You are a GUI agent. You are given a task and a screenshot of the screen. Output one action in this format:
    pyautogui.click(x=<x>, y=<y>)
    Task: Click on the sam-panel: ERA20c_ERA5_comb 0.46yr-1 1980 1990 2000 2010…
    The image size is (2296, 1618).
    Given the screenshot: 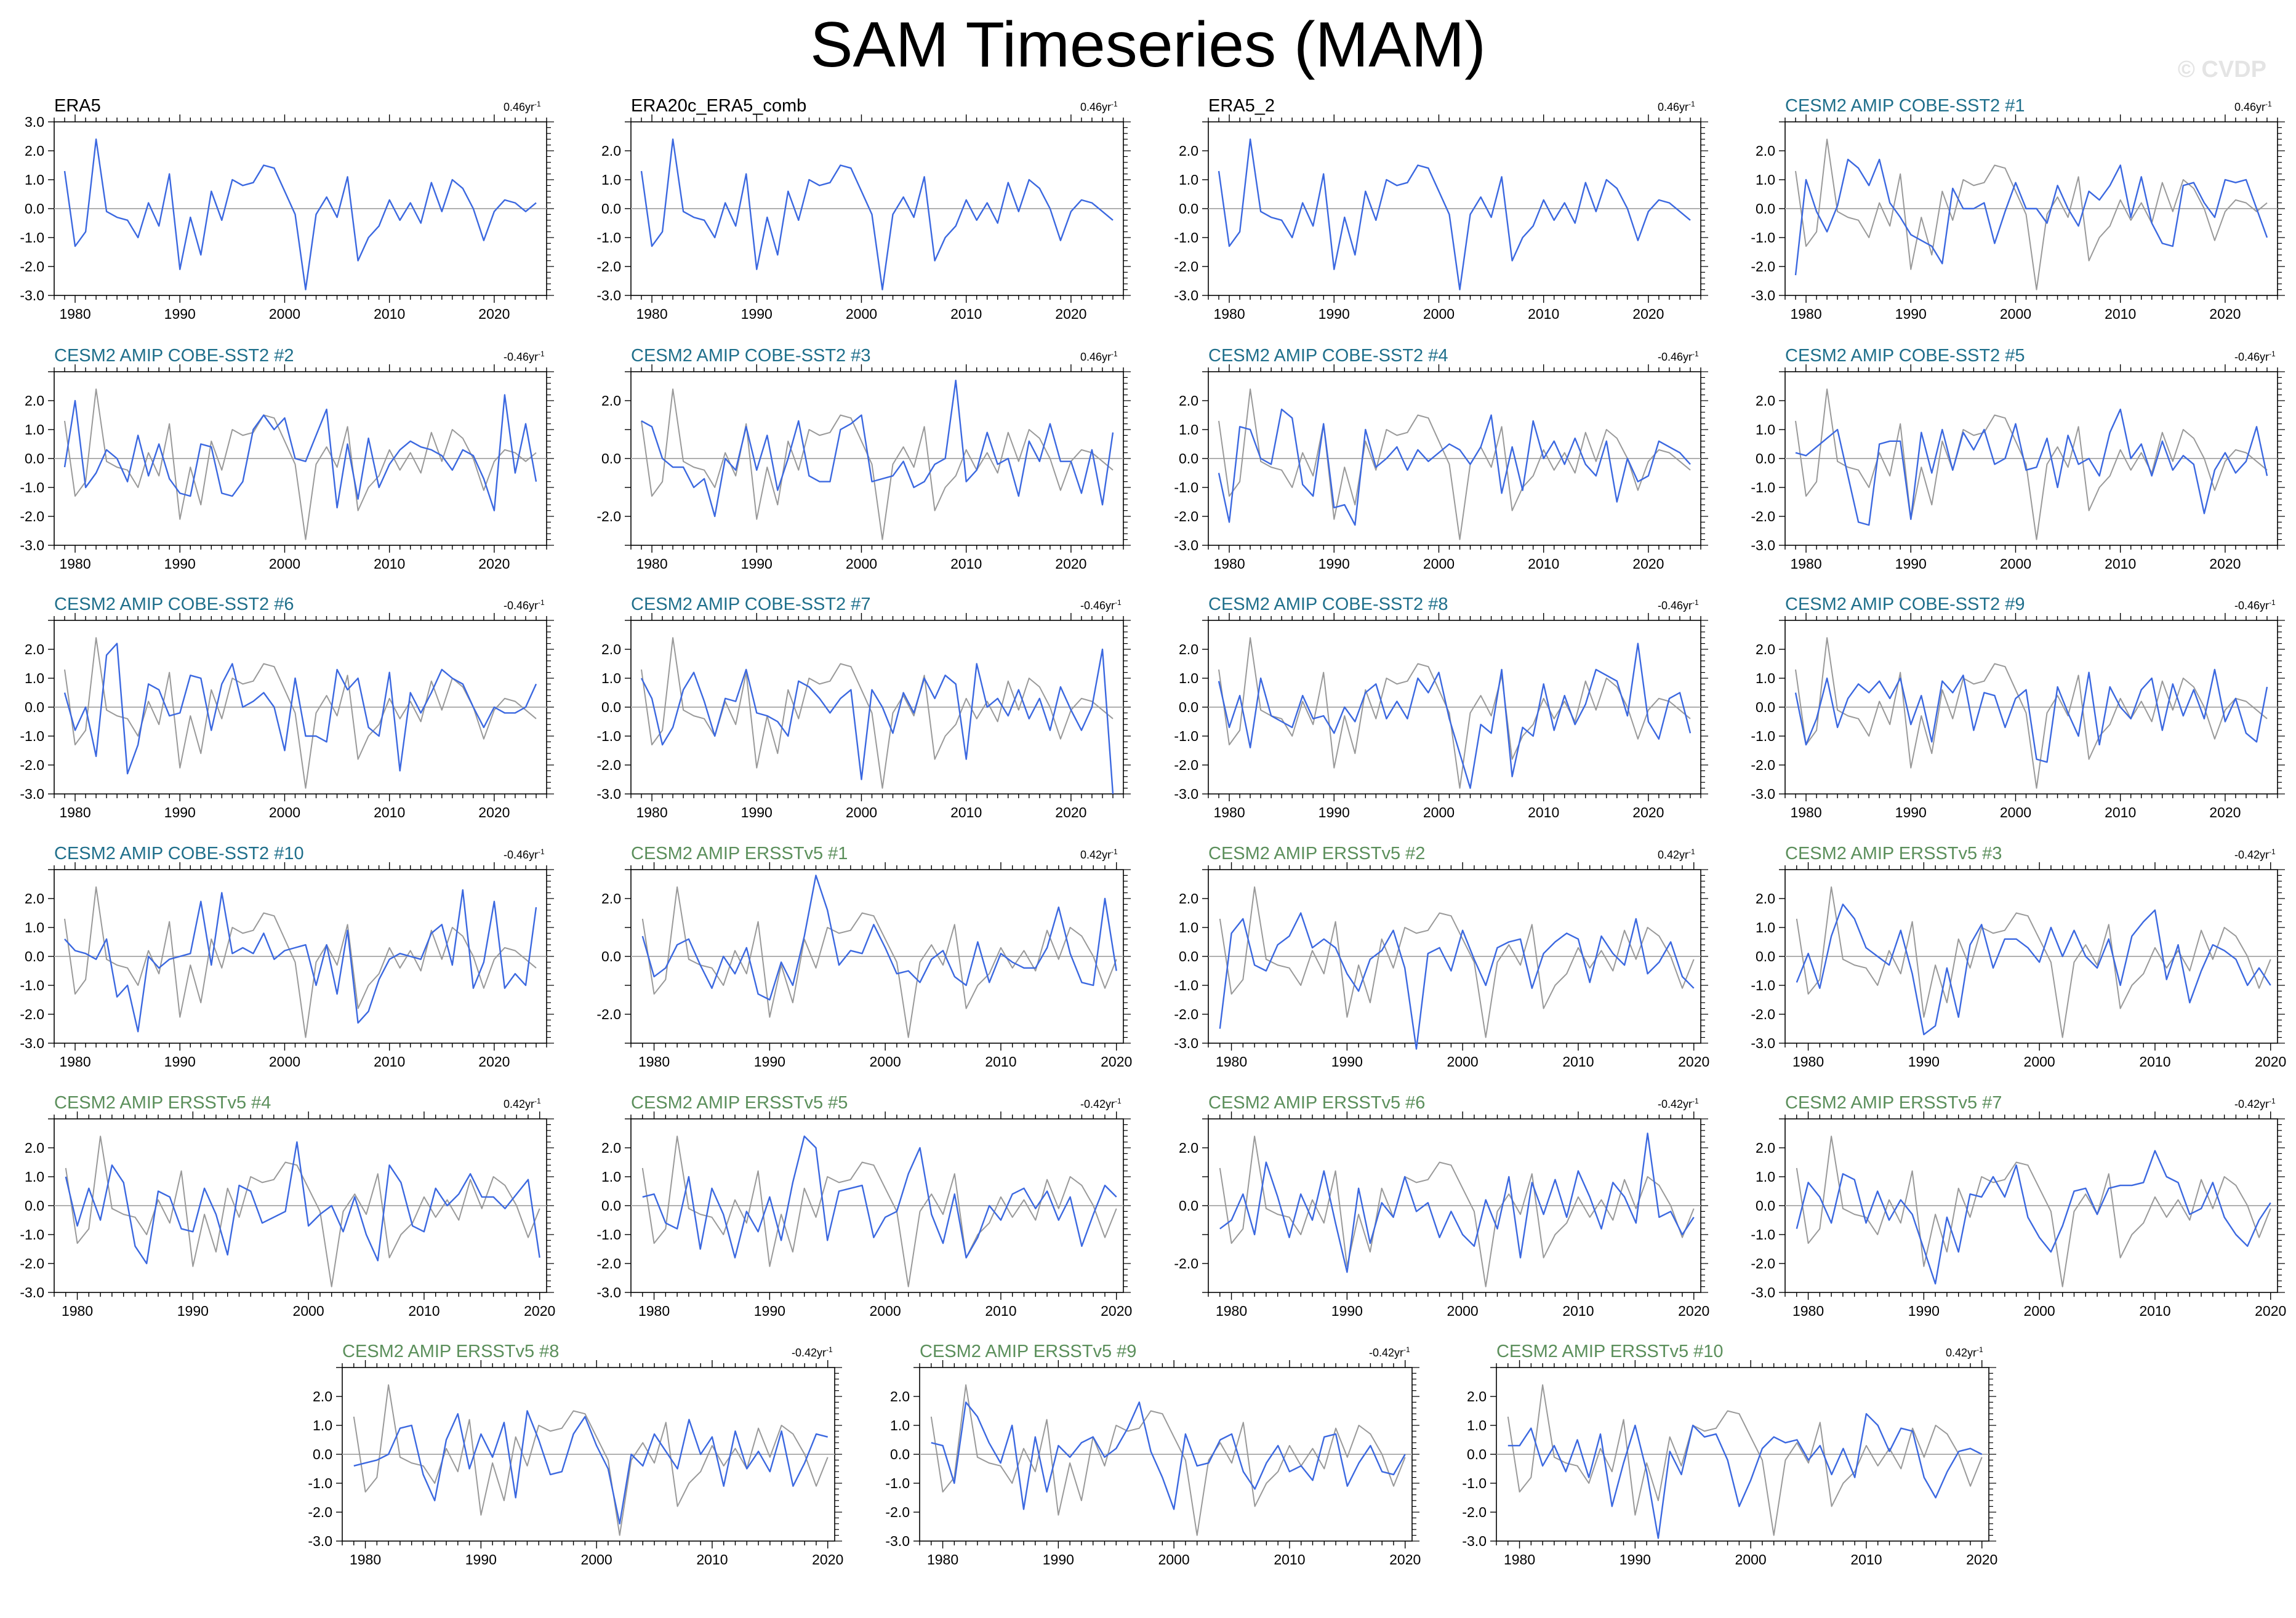 What is the action you would take?
    pyautogui.click(x=859, y=211)
    